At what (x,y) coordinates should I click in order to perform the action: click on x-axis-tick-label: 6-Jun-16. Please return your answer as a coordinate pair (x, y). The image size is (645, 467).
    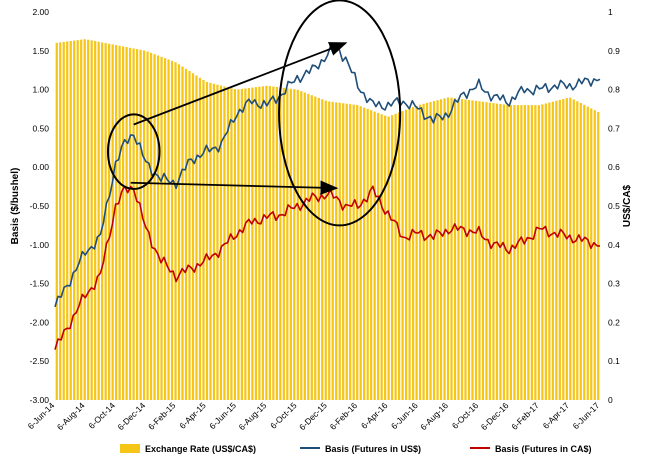
    Looking at the image, I should click on (404, 415).